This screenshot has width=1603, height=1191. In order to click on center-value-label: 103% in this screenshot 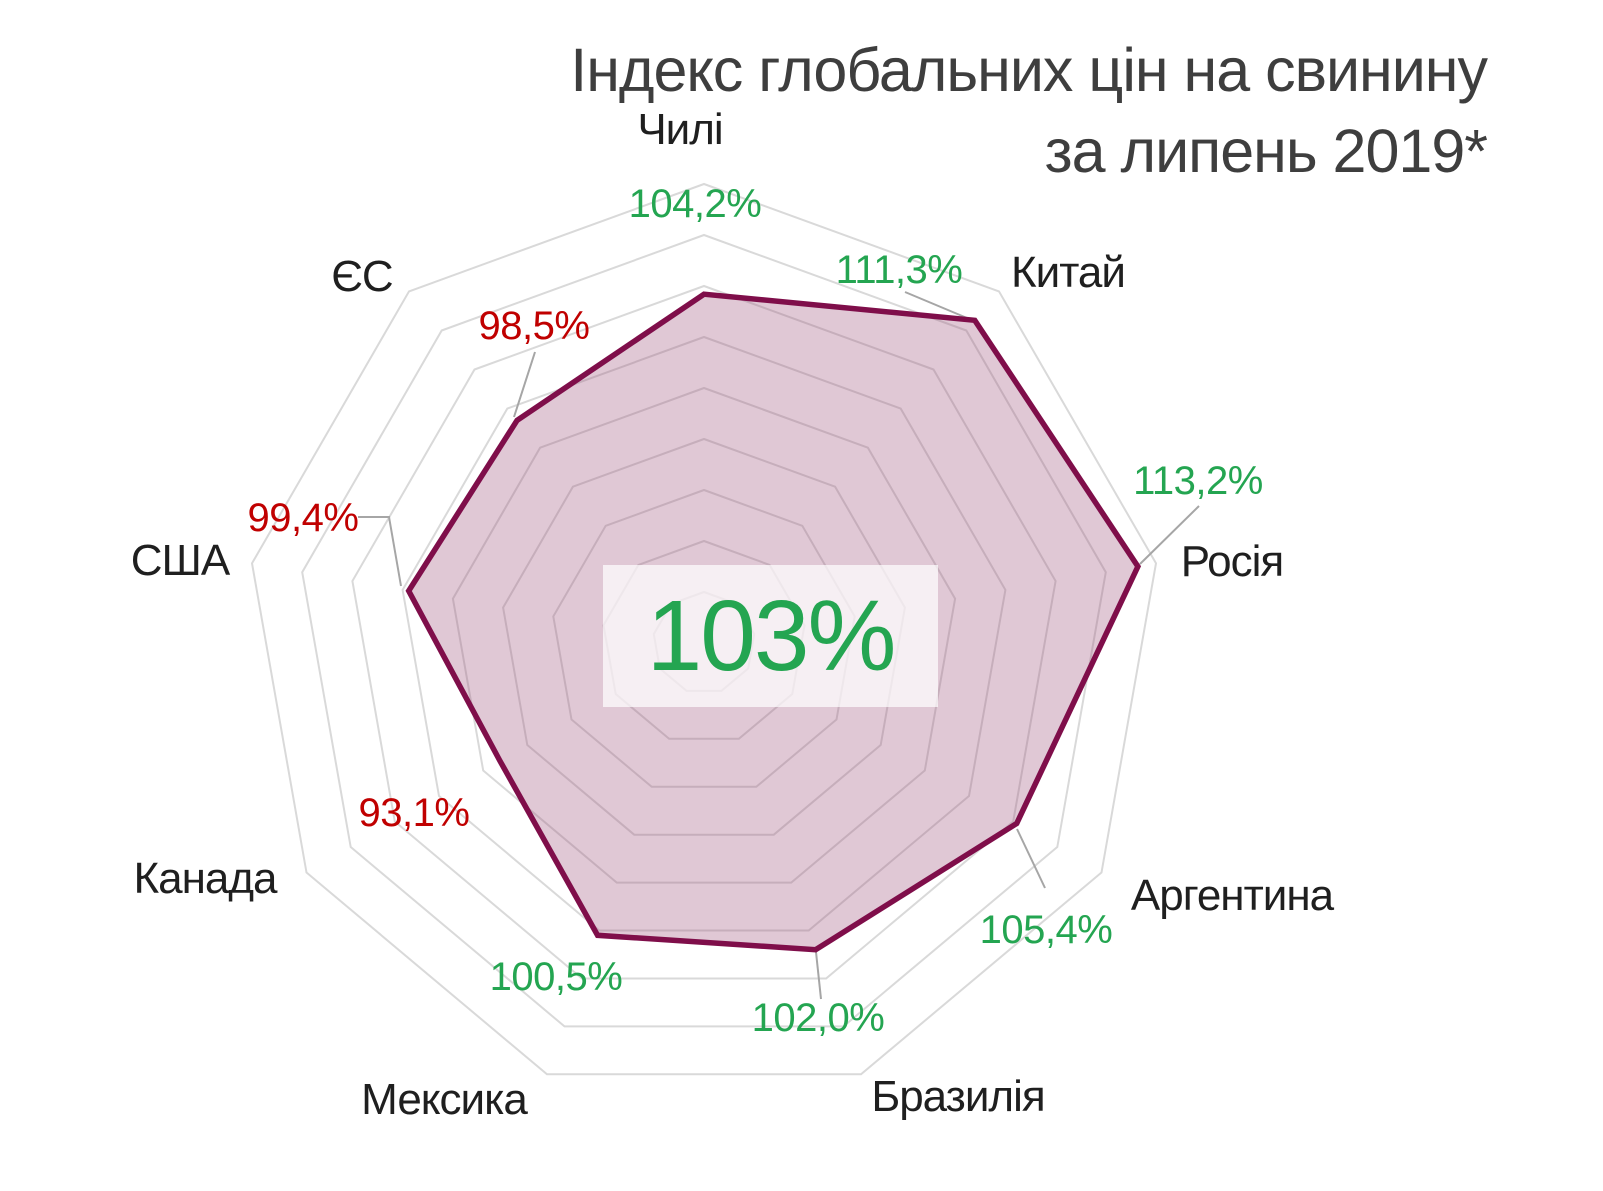, I will do `click(771, 635)`.